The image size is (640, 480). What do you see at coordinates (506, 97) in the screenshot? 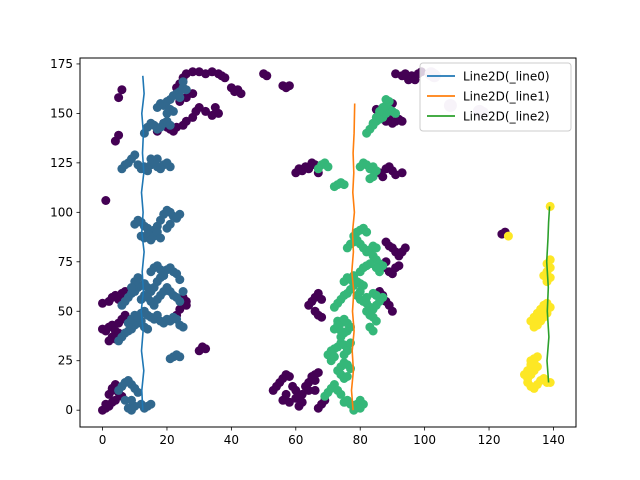
I see `legend-label: Line2D(_line1)` at bounding box center [506, 97].